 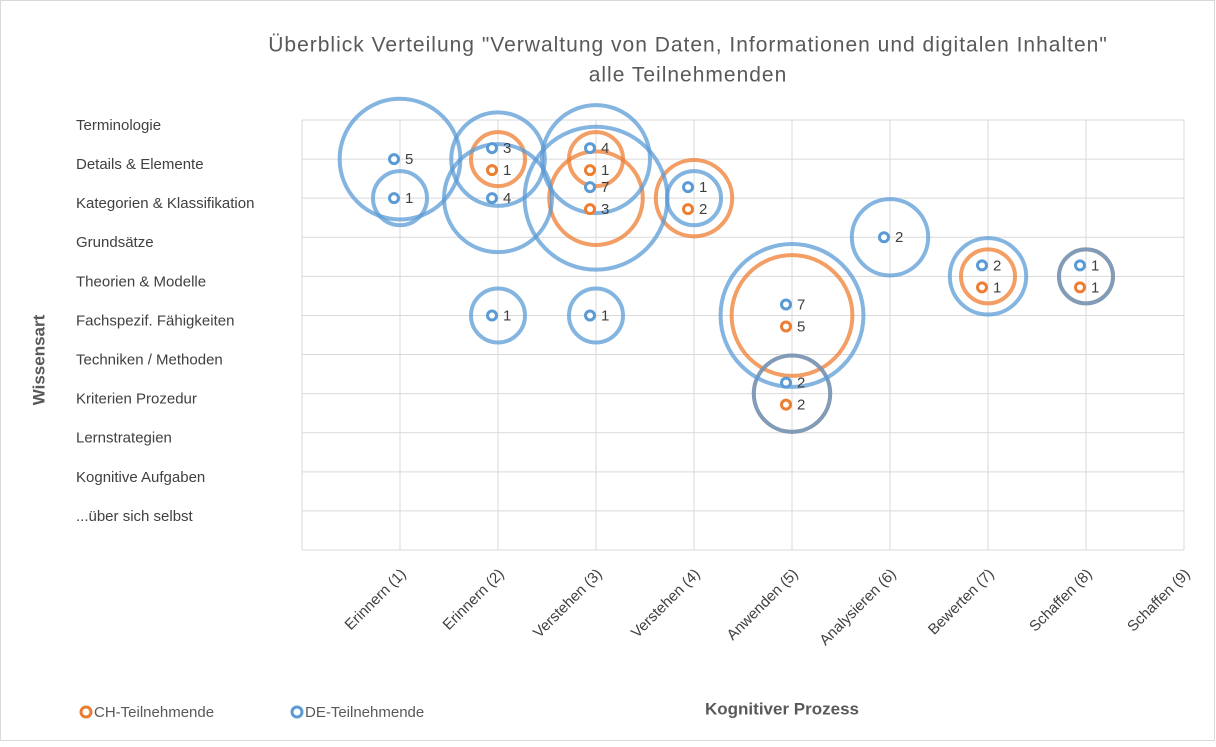 I want to click on chart-subtitle: alle Teilnehmenden, so click(x=688, y=75).